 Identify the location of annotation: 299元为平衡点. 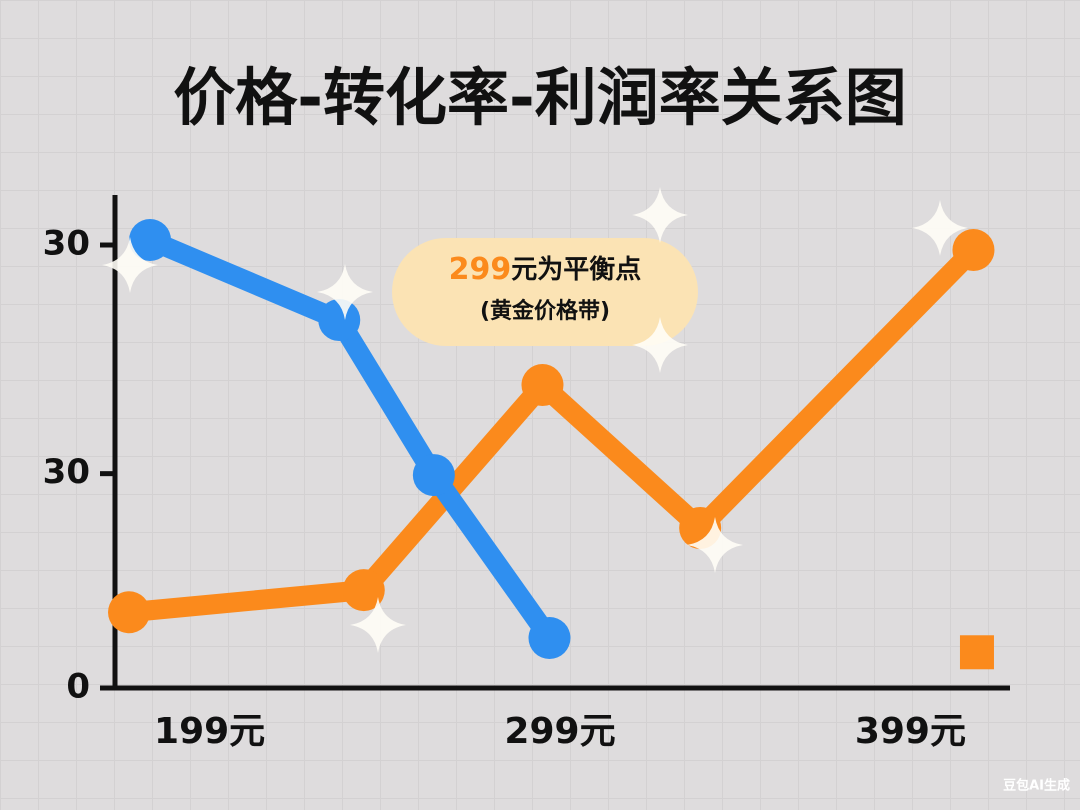
(545, 269).